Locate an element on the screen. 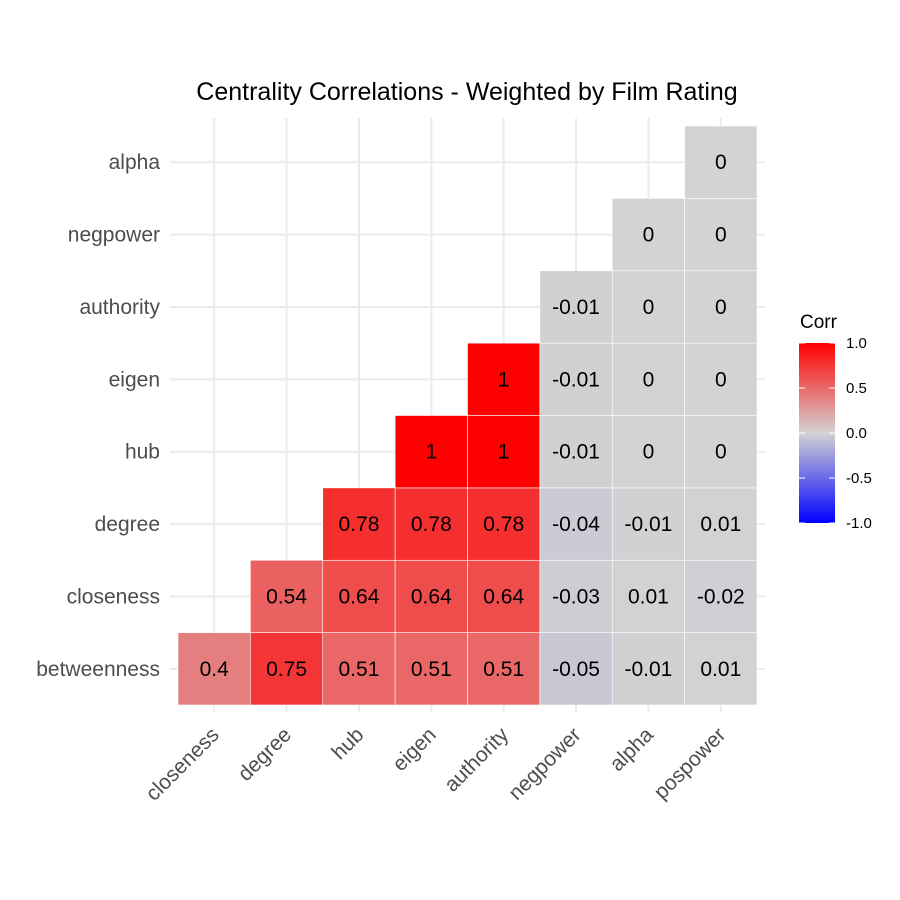 This screenshot has height=900, width=900. cell-value-label: 0.54 is located at coordinates (286, 596).